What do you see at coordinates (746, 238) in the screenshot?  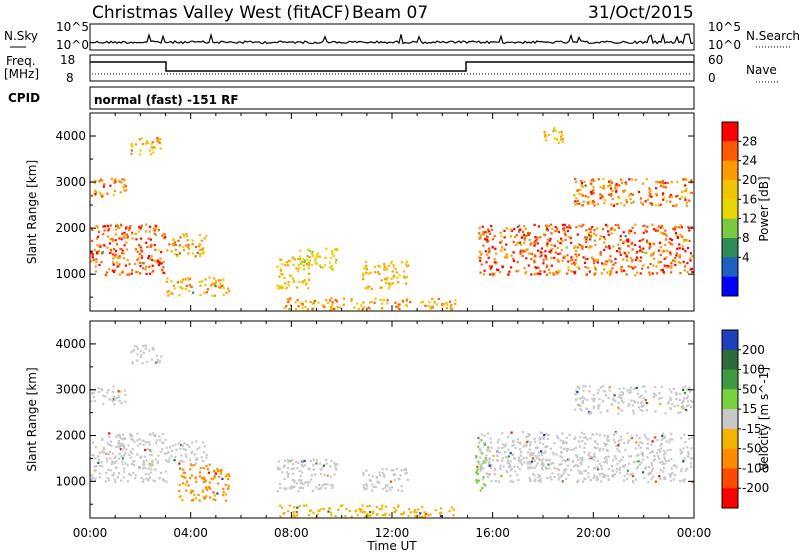 I see `colorbar-tick-label: 8` at bounding box center [746, 238].